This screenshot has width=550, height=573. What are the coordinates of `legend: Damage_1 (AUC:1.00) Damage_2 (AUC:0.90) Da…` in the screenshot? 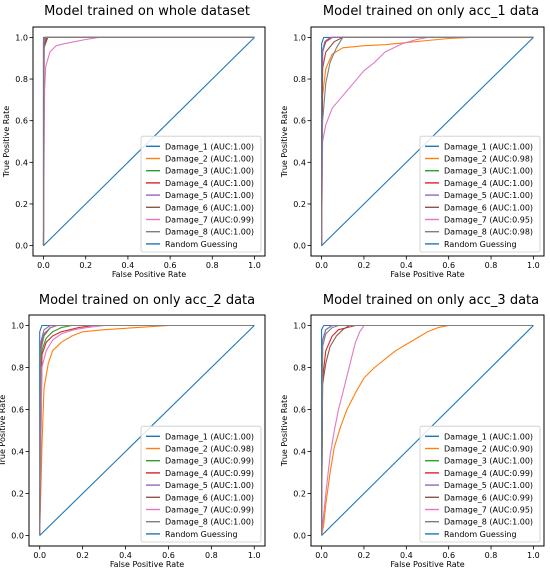 It's located at (480, 484).